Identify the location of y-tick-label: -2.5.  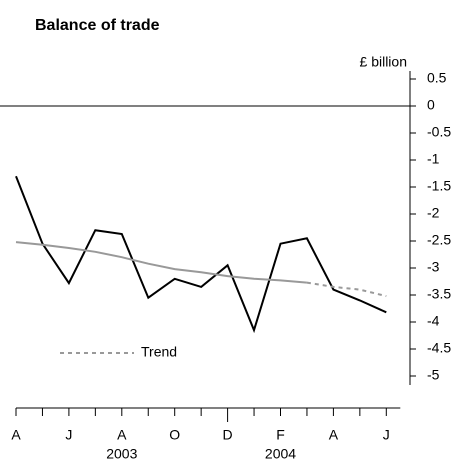
(439, 240).